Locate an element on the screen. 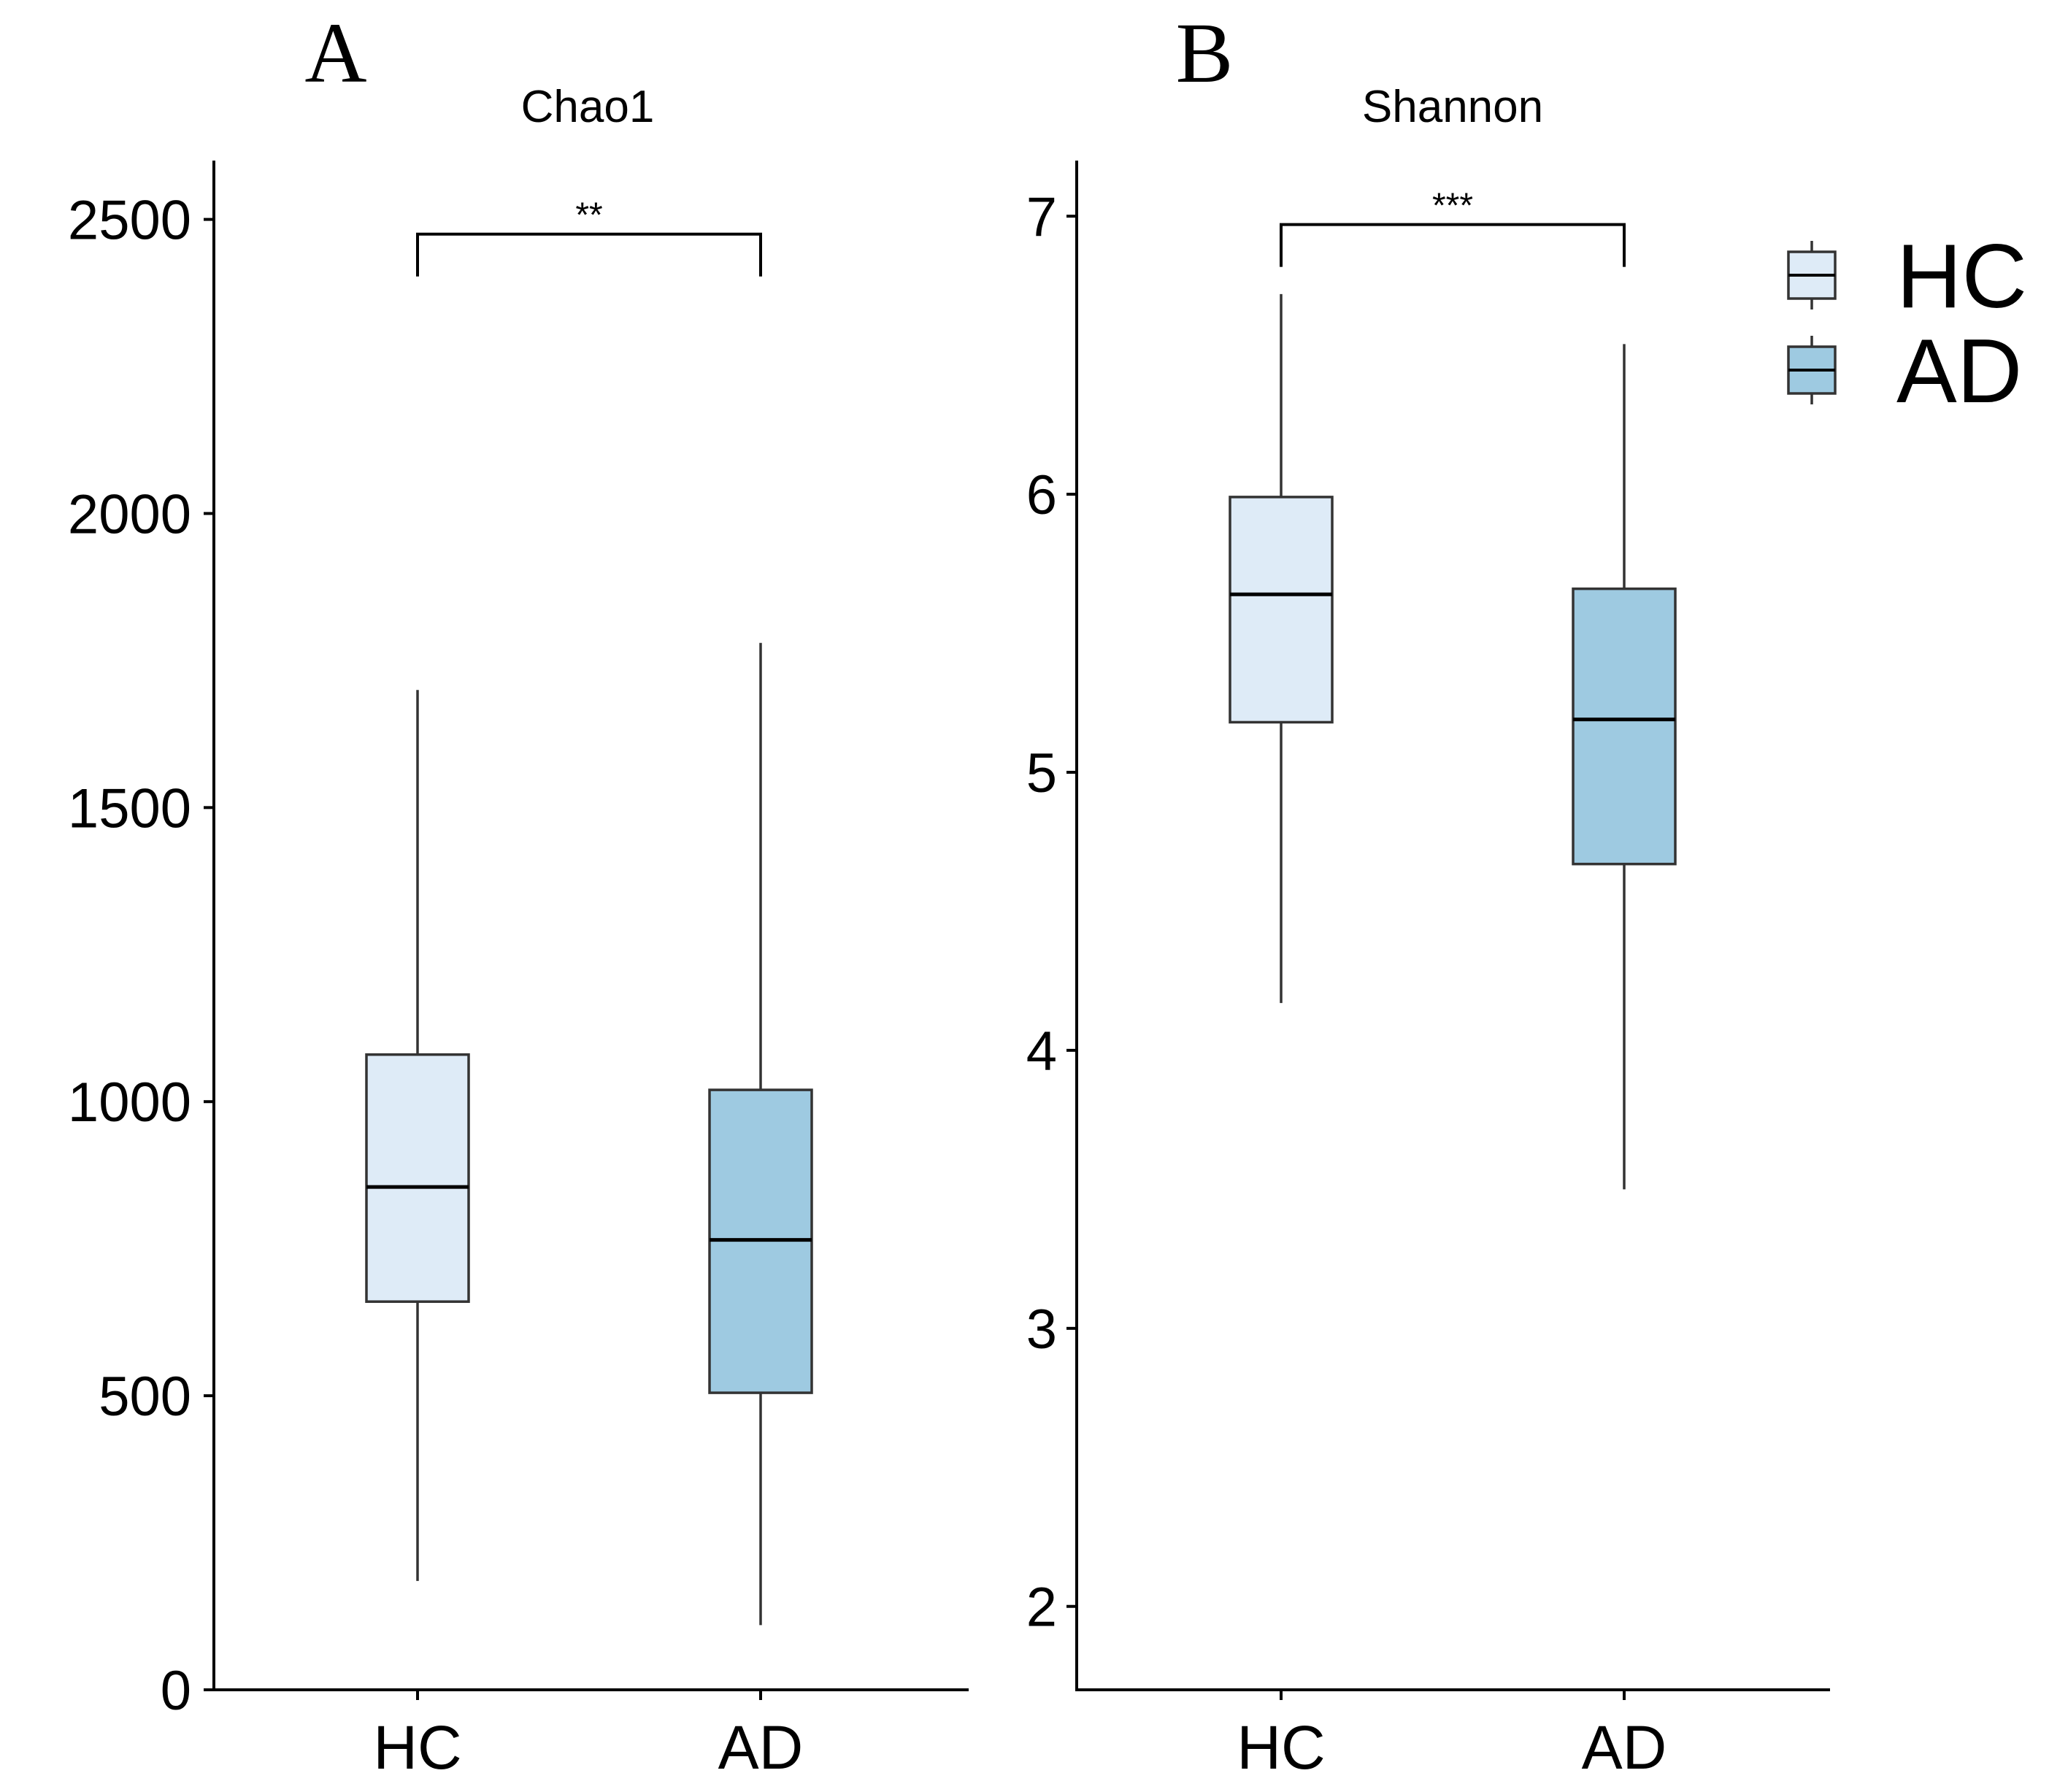 The width and height of the screenshot is (2068, 1792). y-axis-ticks: 0 500 1000 1500 2000 2500 is located at coordinates (141, 956).